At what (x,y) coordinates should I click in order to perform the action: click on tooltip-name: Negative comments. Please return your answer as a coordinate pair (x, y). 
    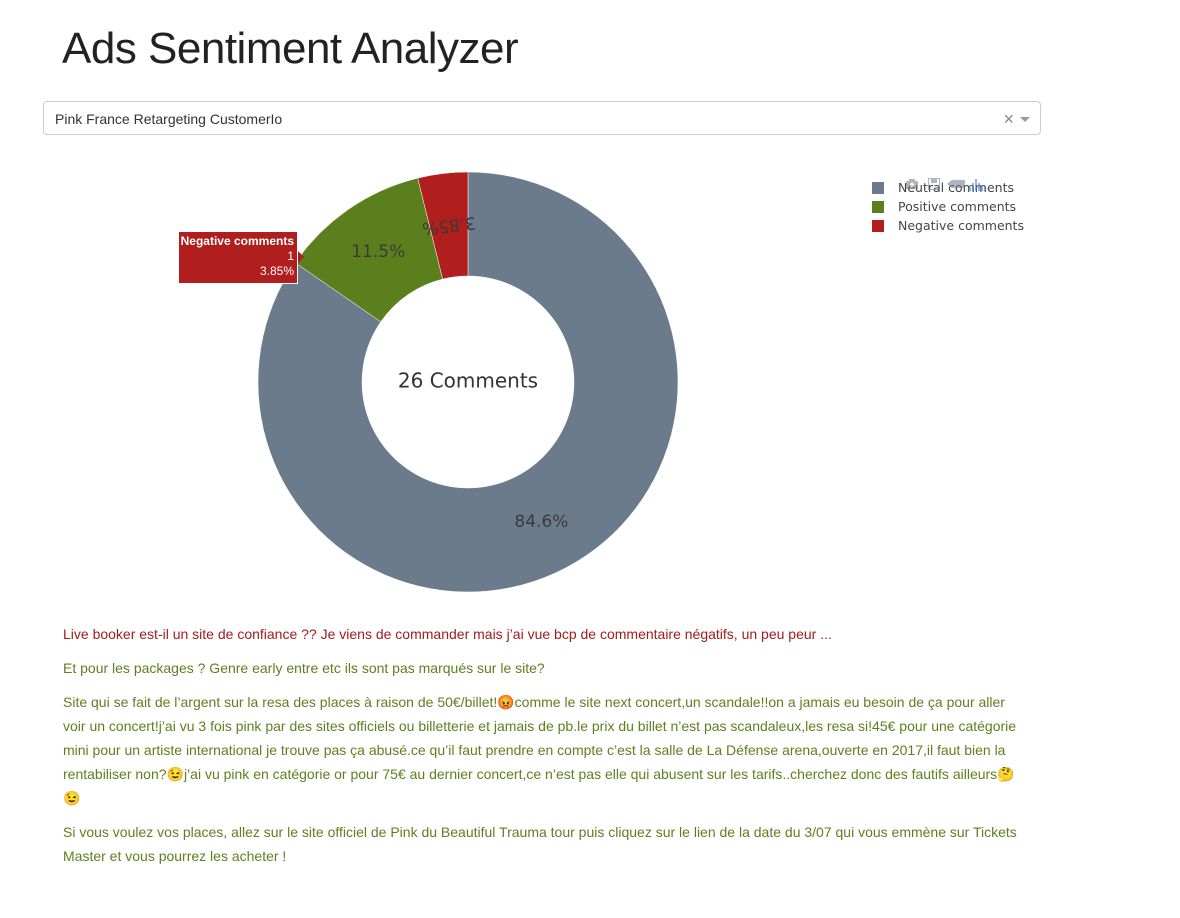
    Looking at the image, I should click on (237, 241).